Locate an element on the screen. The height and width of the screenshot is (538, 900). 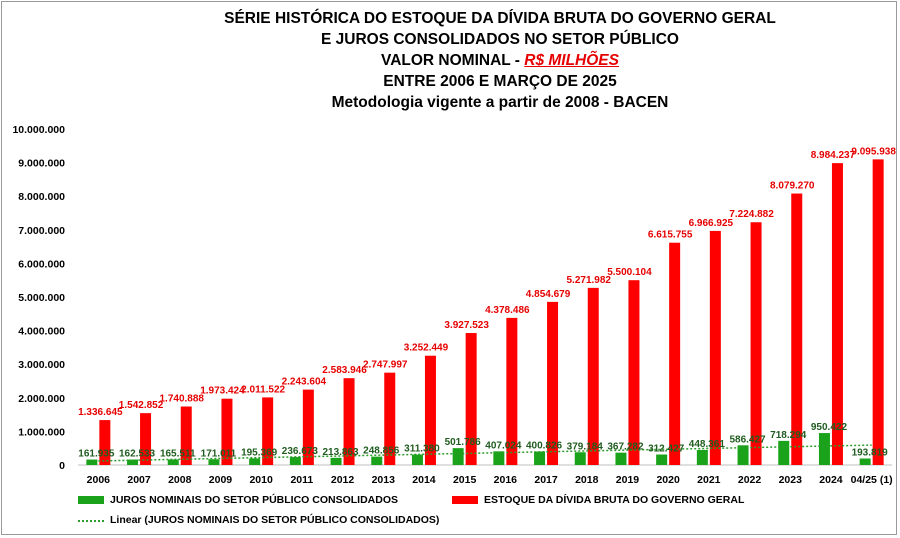
chart-title-unit: R$ MILHÕES is located at coordinates (571, 60).